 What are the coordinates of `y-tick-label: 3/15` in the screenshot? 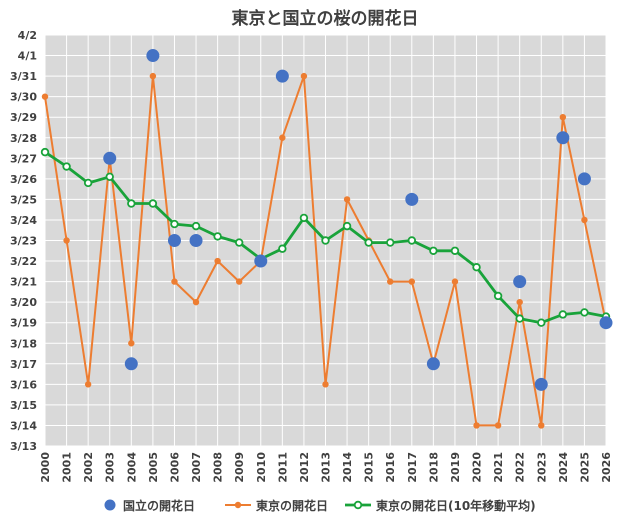 It's located at (23, 405).